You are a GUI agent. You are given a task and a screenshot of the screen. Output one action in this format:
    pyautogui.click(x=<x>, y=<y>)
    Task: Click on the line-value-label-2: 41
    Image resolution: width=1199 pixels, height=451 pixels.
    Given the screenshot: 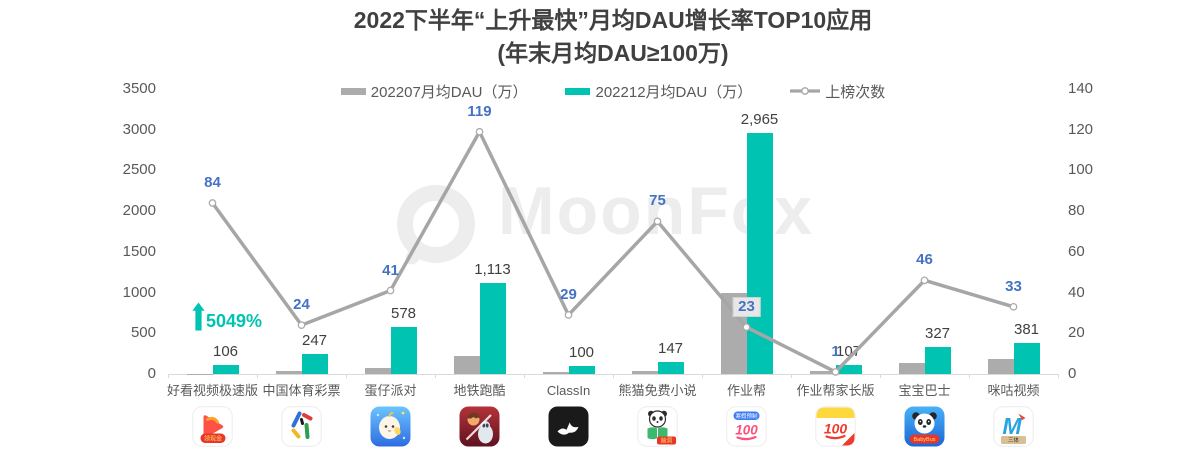 What is the action you would take?
    pyautogui.click(x=390, y=270)
    